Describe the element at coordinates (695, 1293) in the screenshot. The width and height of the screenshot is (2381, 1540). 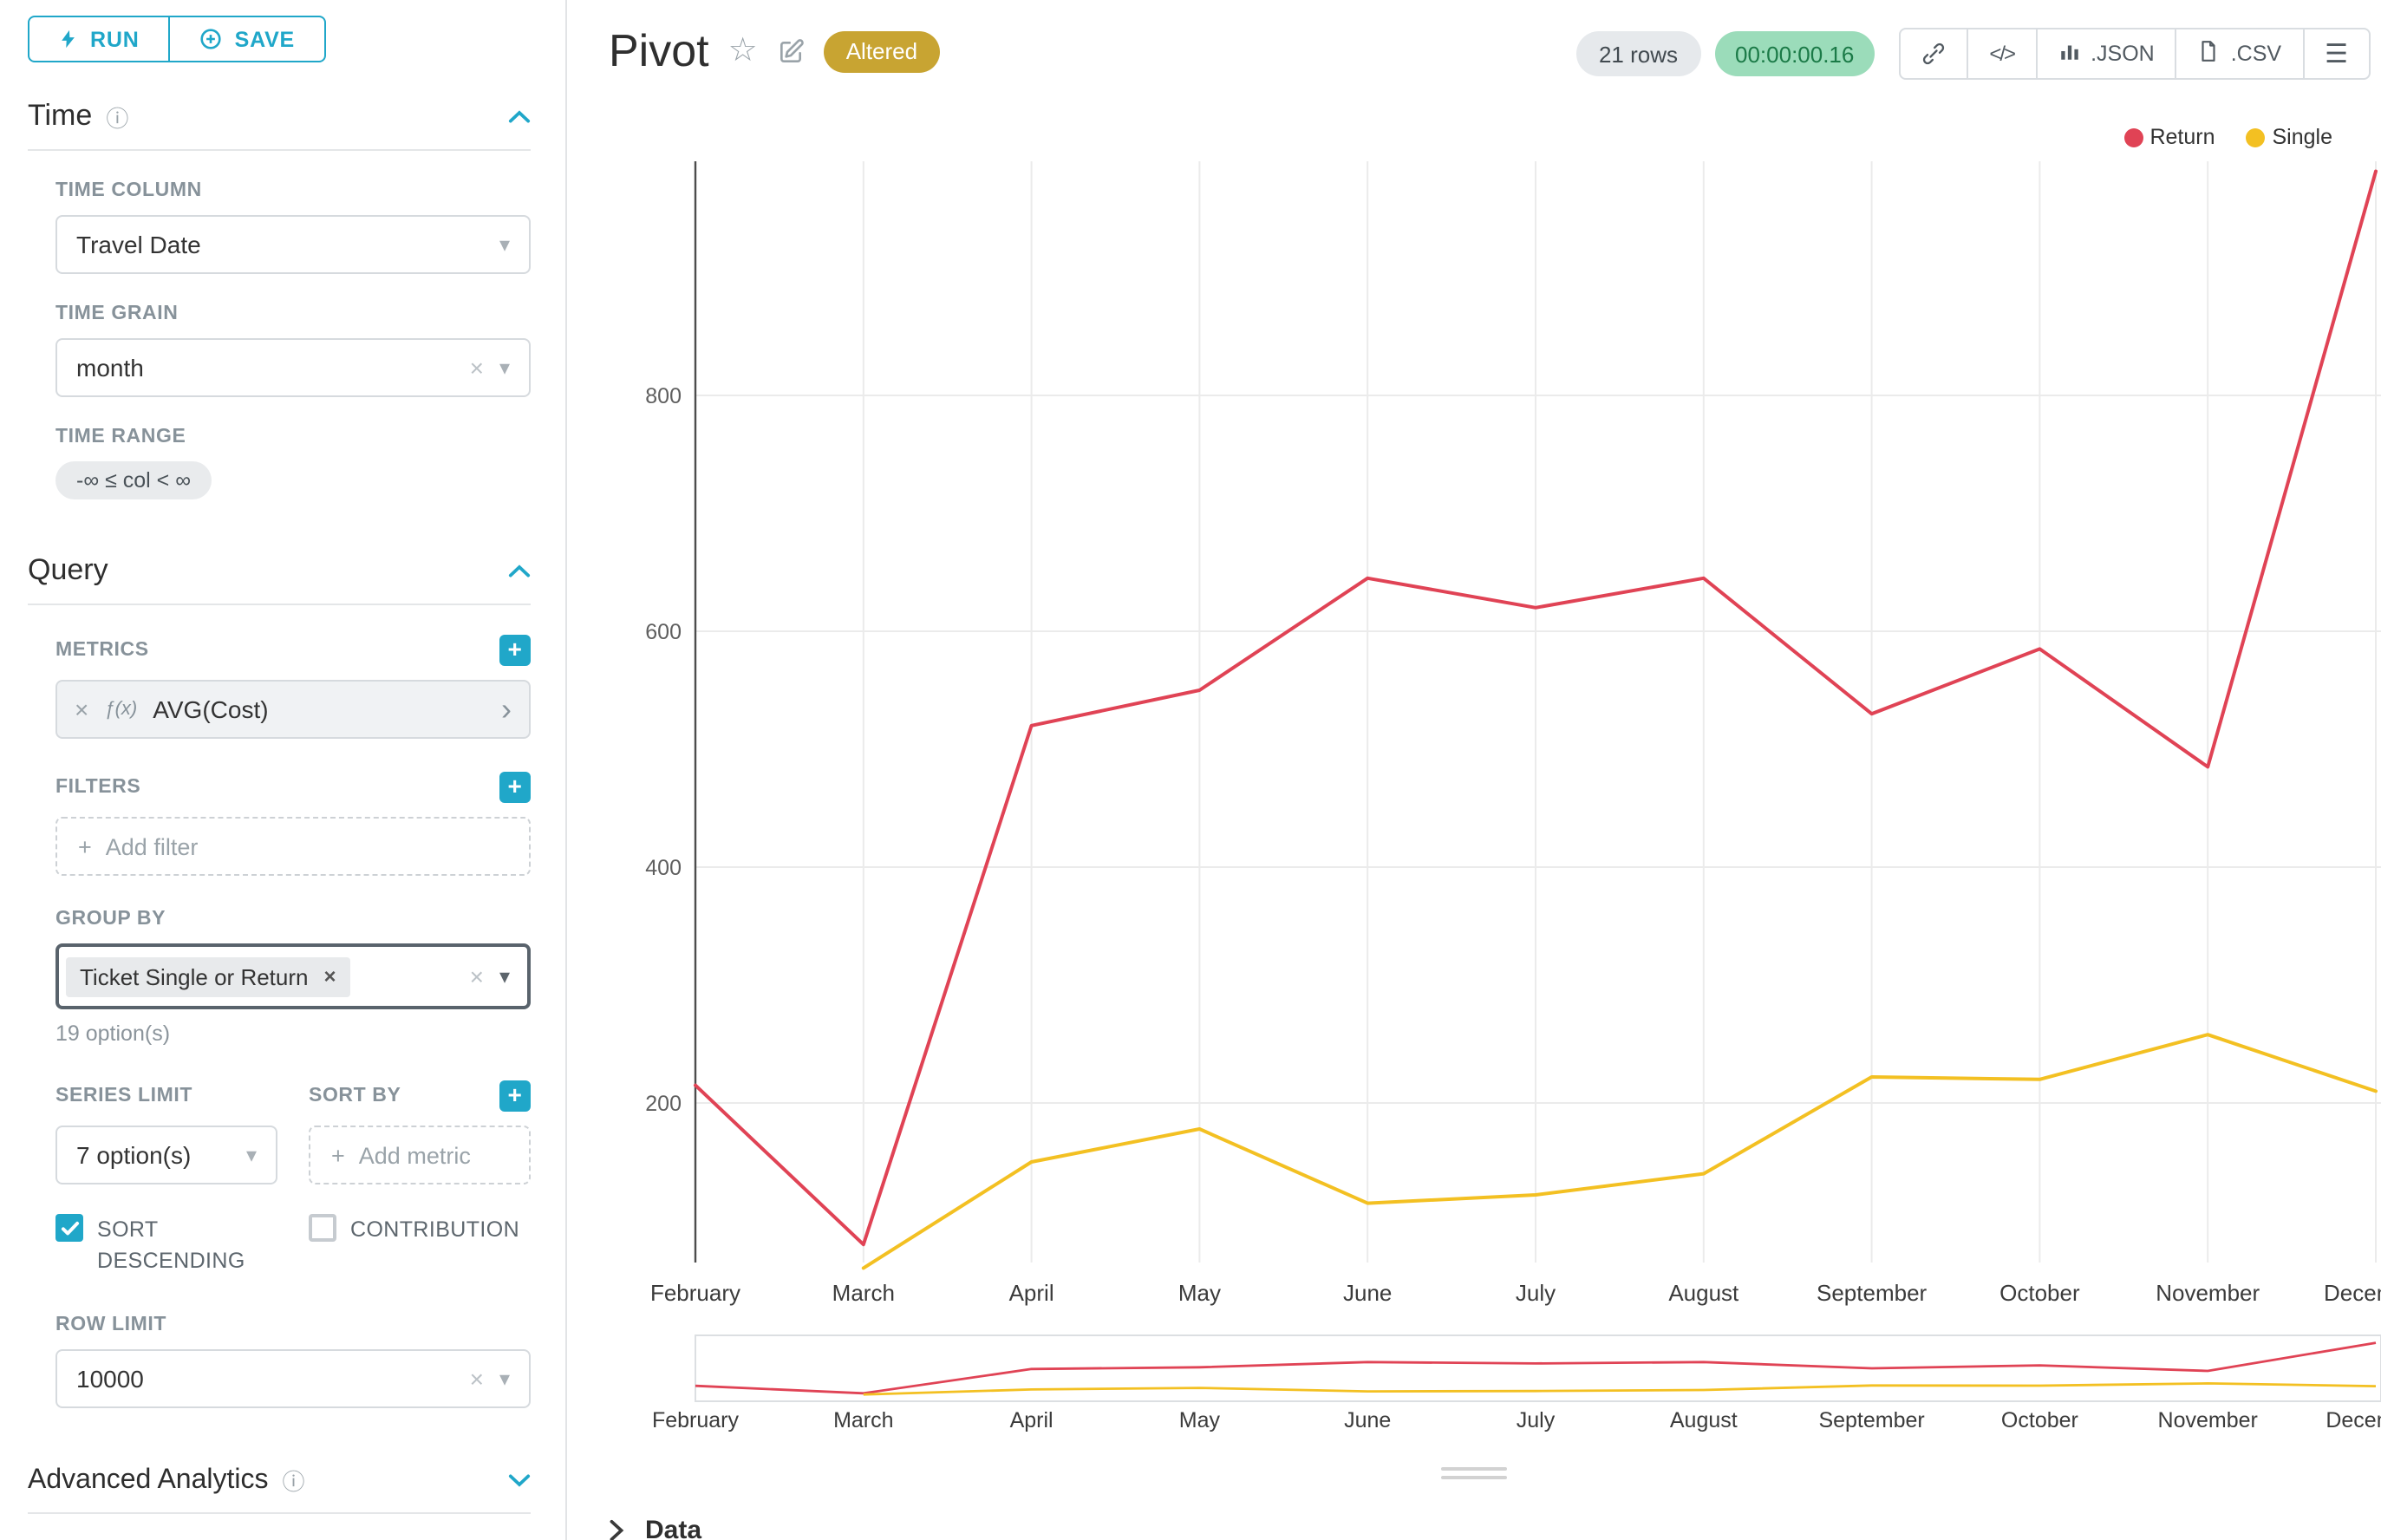
I see `svg-text: February` at that location.